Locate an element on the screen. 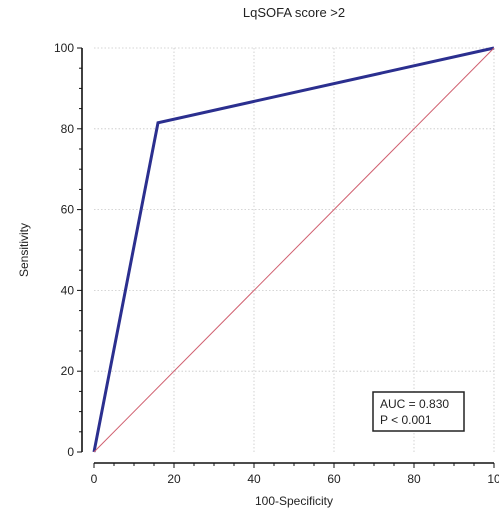 This screenshot has width=499, height=515. y-axis-title: Sensitivity is located at coordinates (24, 250).